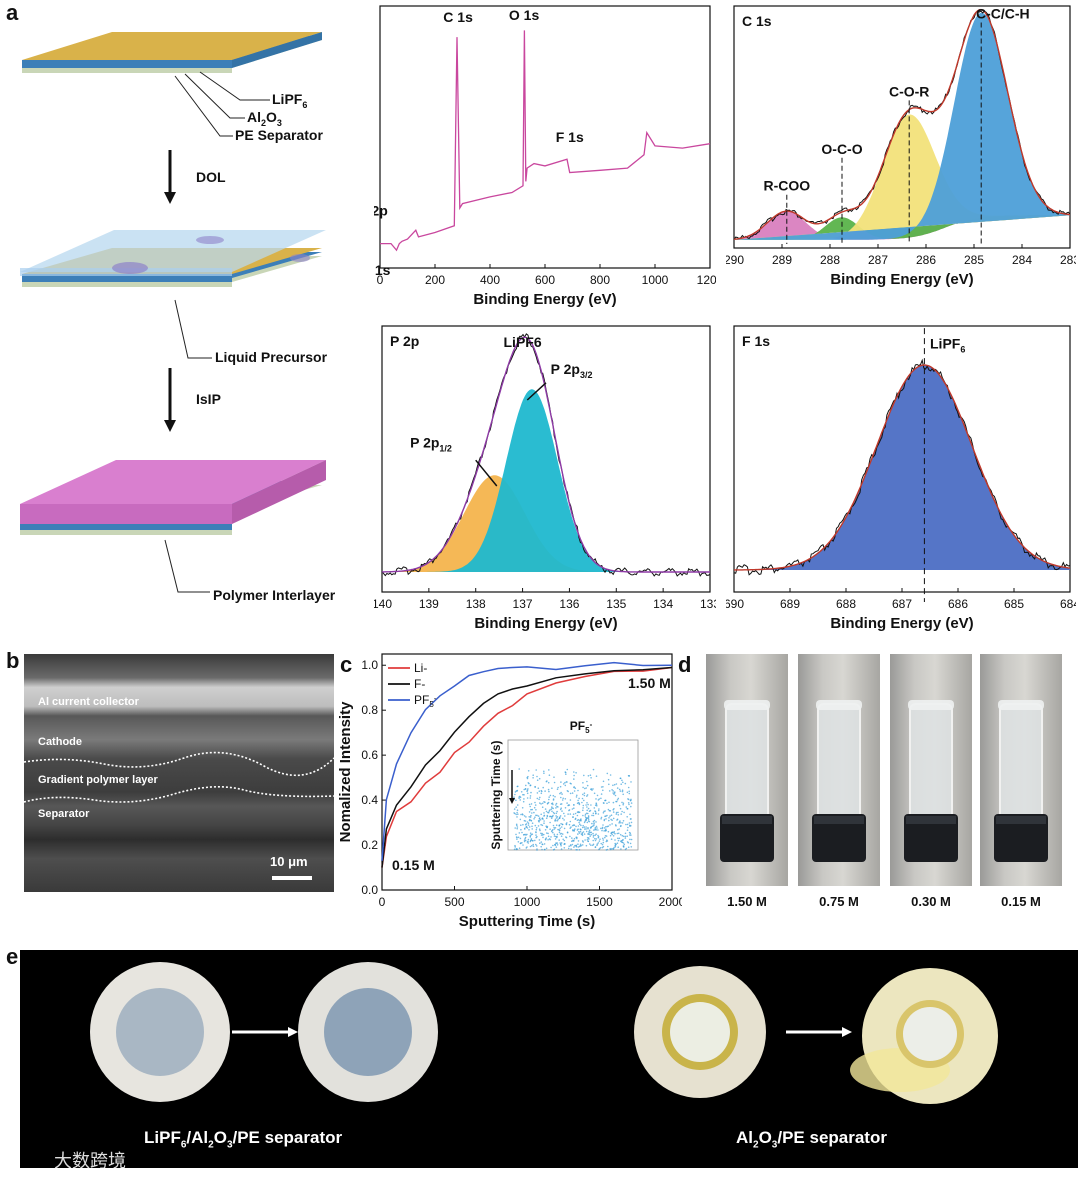 This screenshot has width=1080, height=1180. What do you see at coordinates (841, 149) in the screenshot?
I see `component-label: O-C-O` at bounding box center [841, 149].